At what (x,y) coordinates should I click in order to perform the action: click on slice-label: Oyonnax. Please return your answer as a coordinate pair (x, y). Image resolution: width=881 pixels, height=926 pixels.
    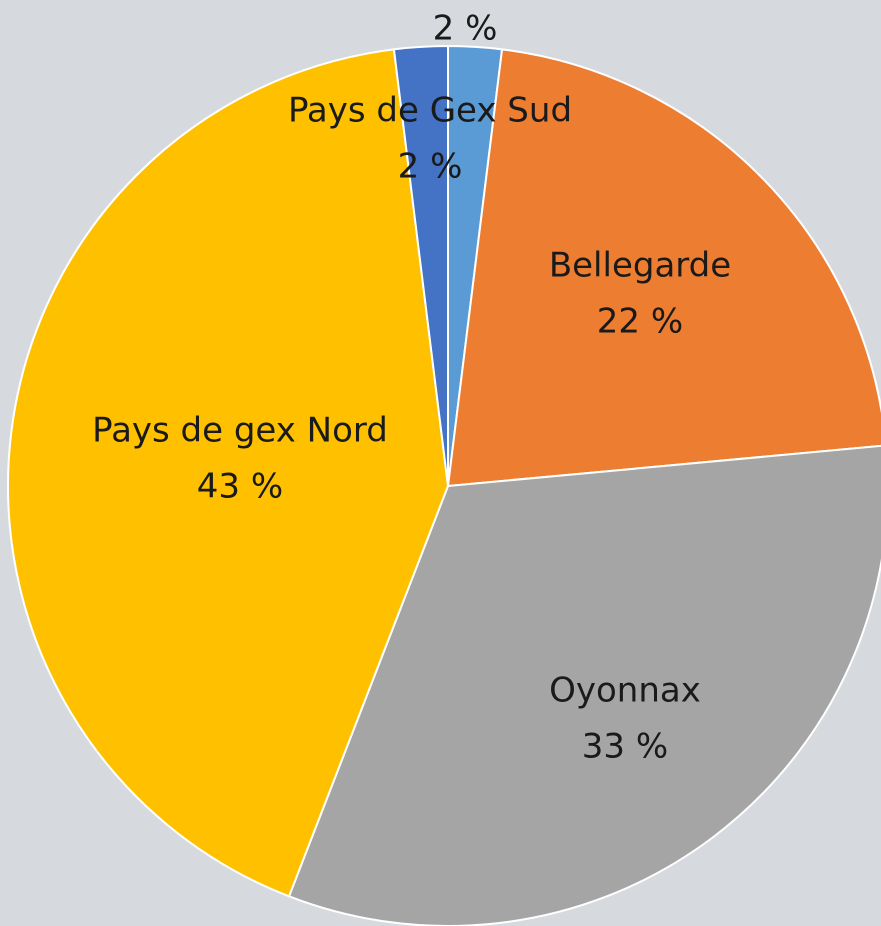
    Looking at the image, I should click on (625, 691).